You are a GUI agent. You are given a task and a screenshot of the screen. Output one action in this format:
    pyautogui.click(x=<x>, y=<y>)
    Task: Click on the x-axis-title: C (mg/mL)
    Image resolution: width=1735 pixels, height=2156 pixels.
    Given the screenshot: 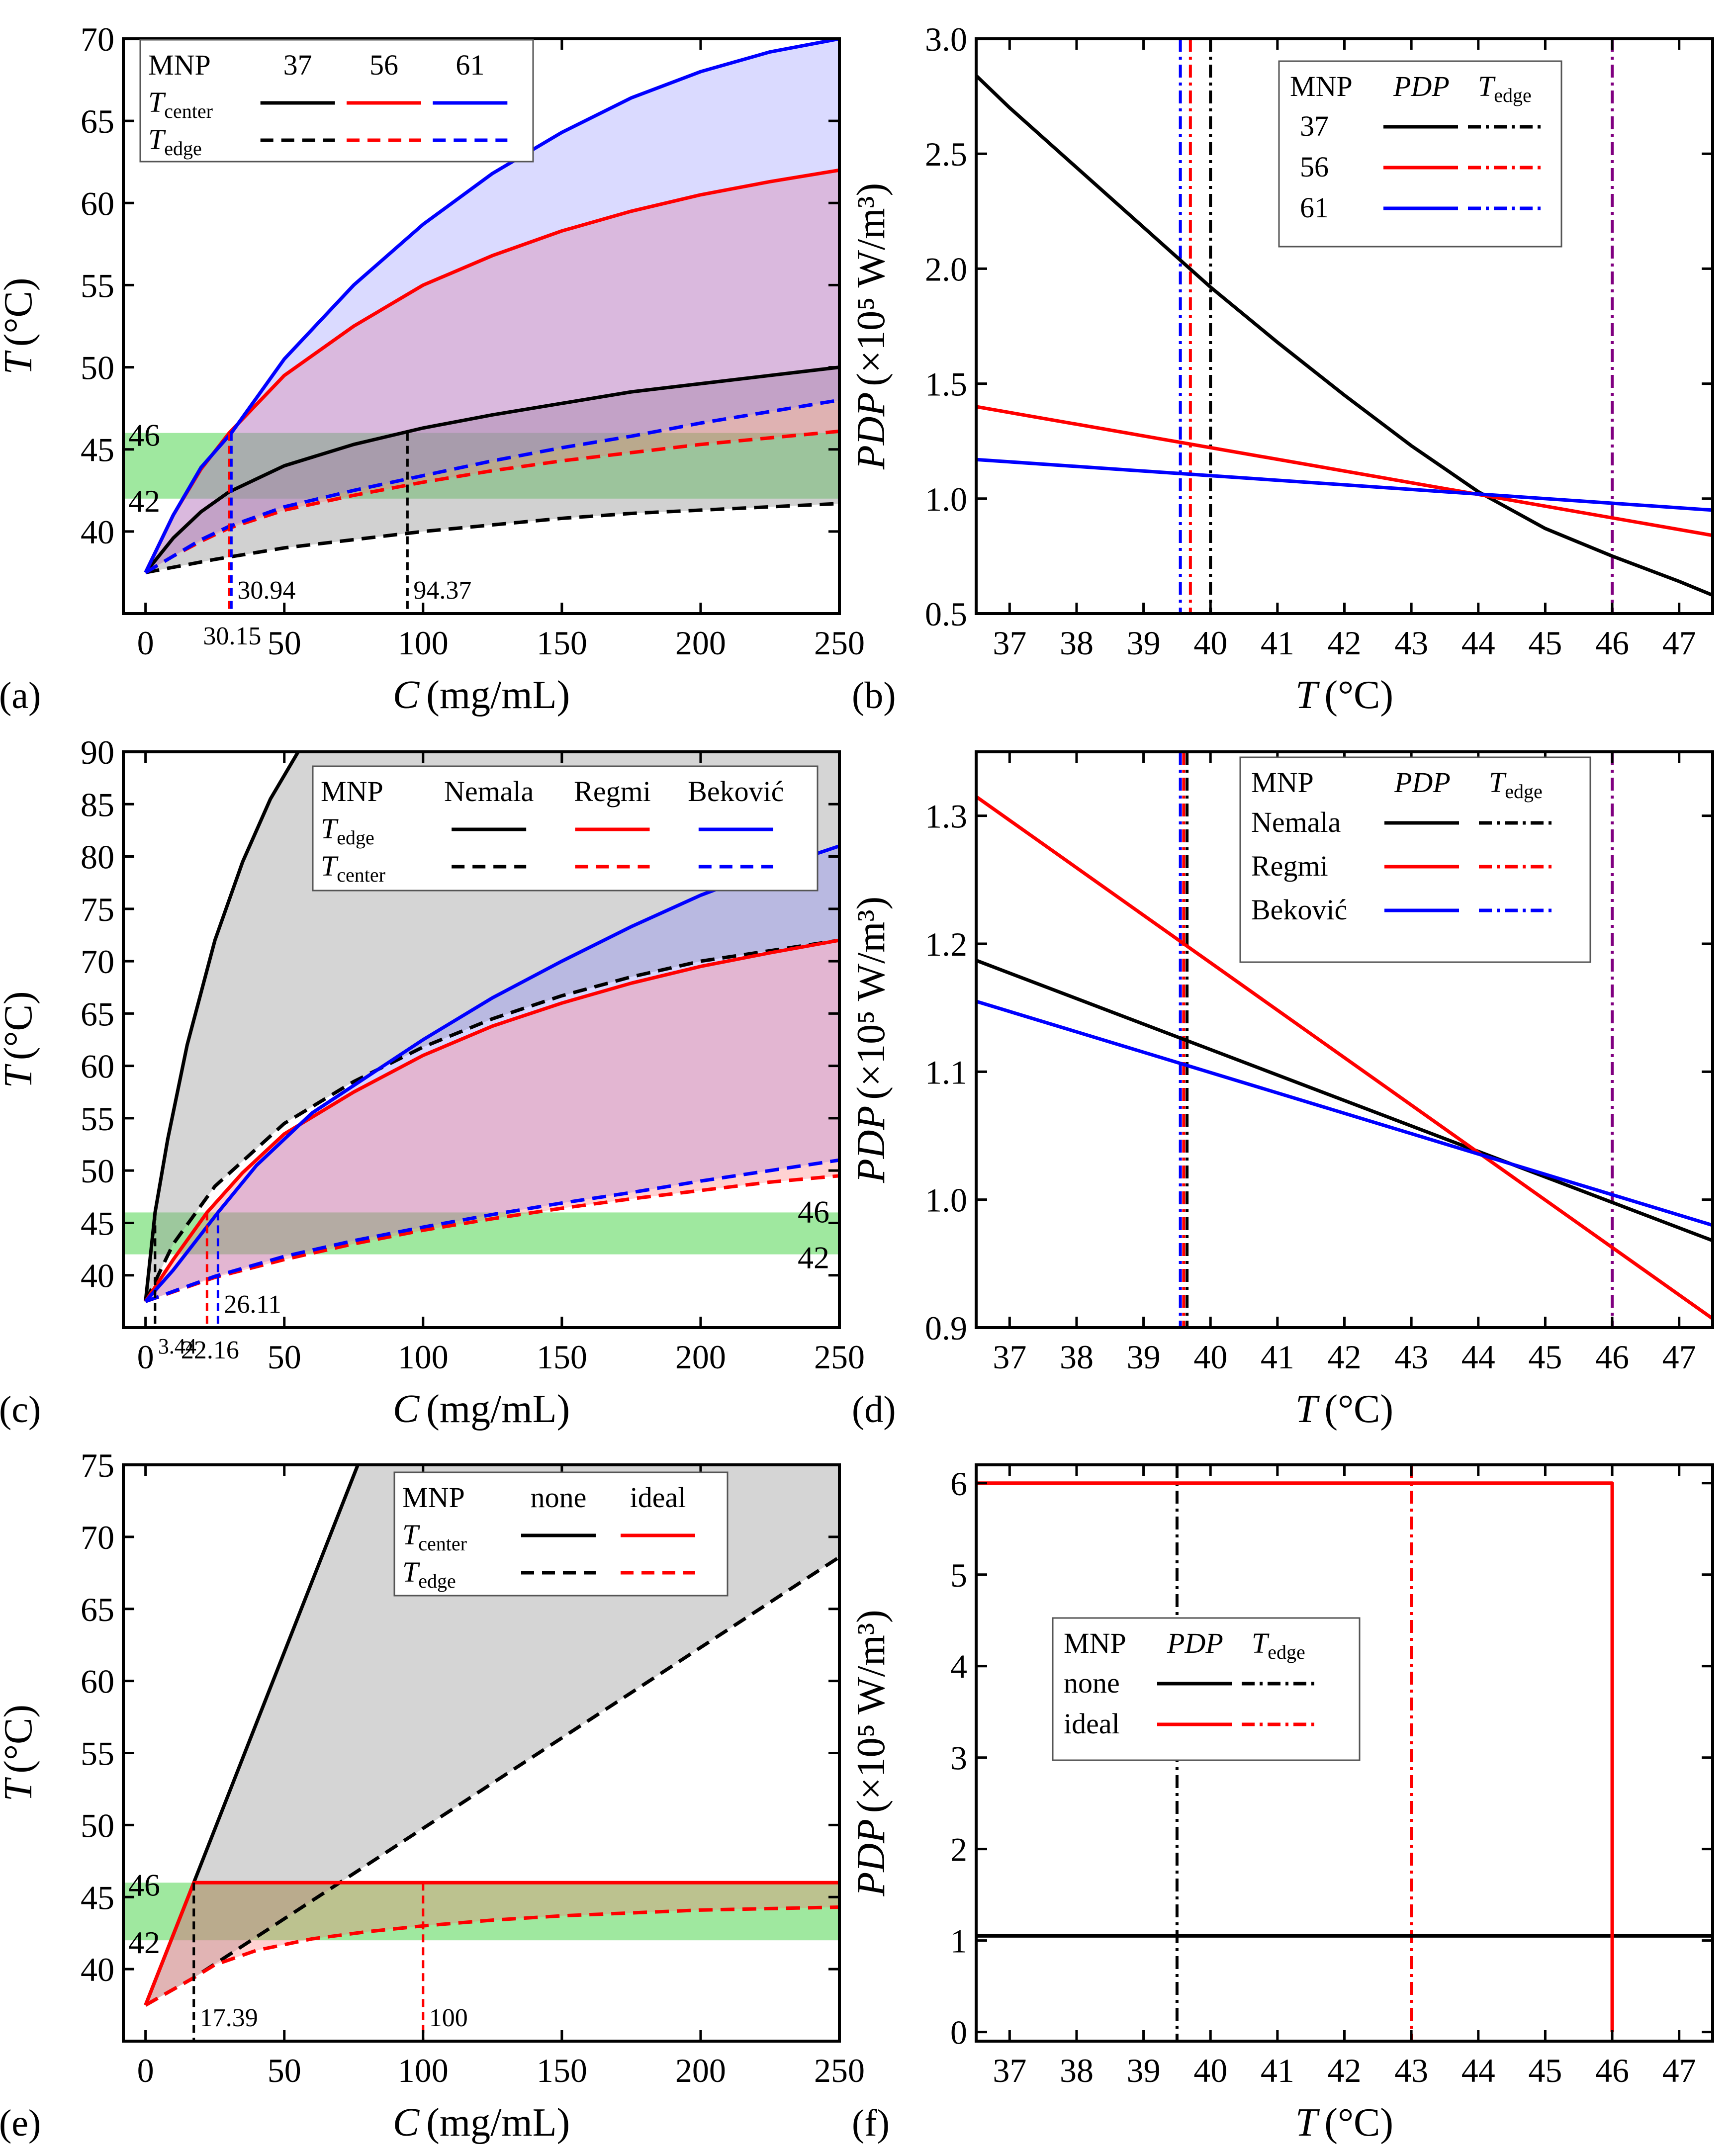 What is the action you would take?
    pyautogui.click(x=481, y=1409)
    